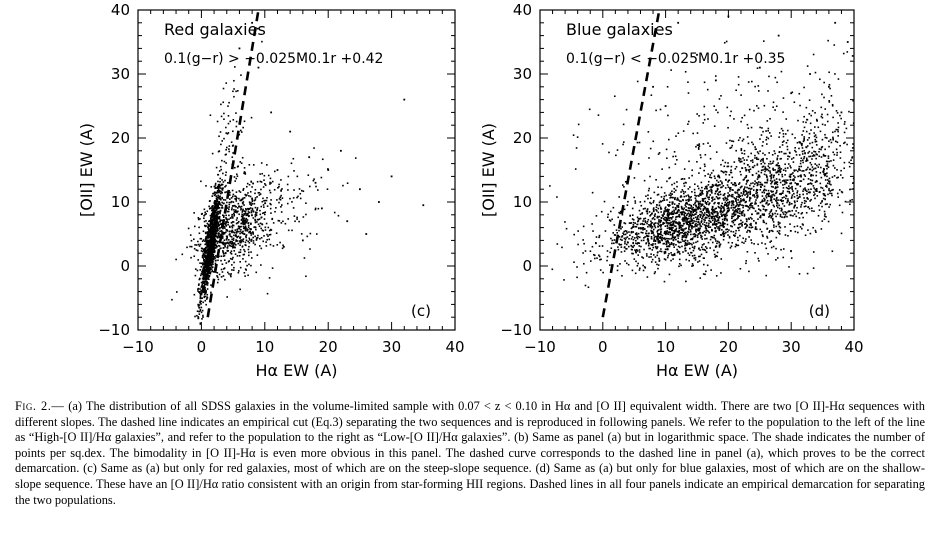 This screenshot has width=933, height=539. I want to click on x-tick-label: 30, so click(391, 347).